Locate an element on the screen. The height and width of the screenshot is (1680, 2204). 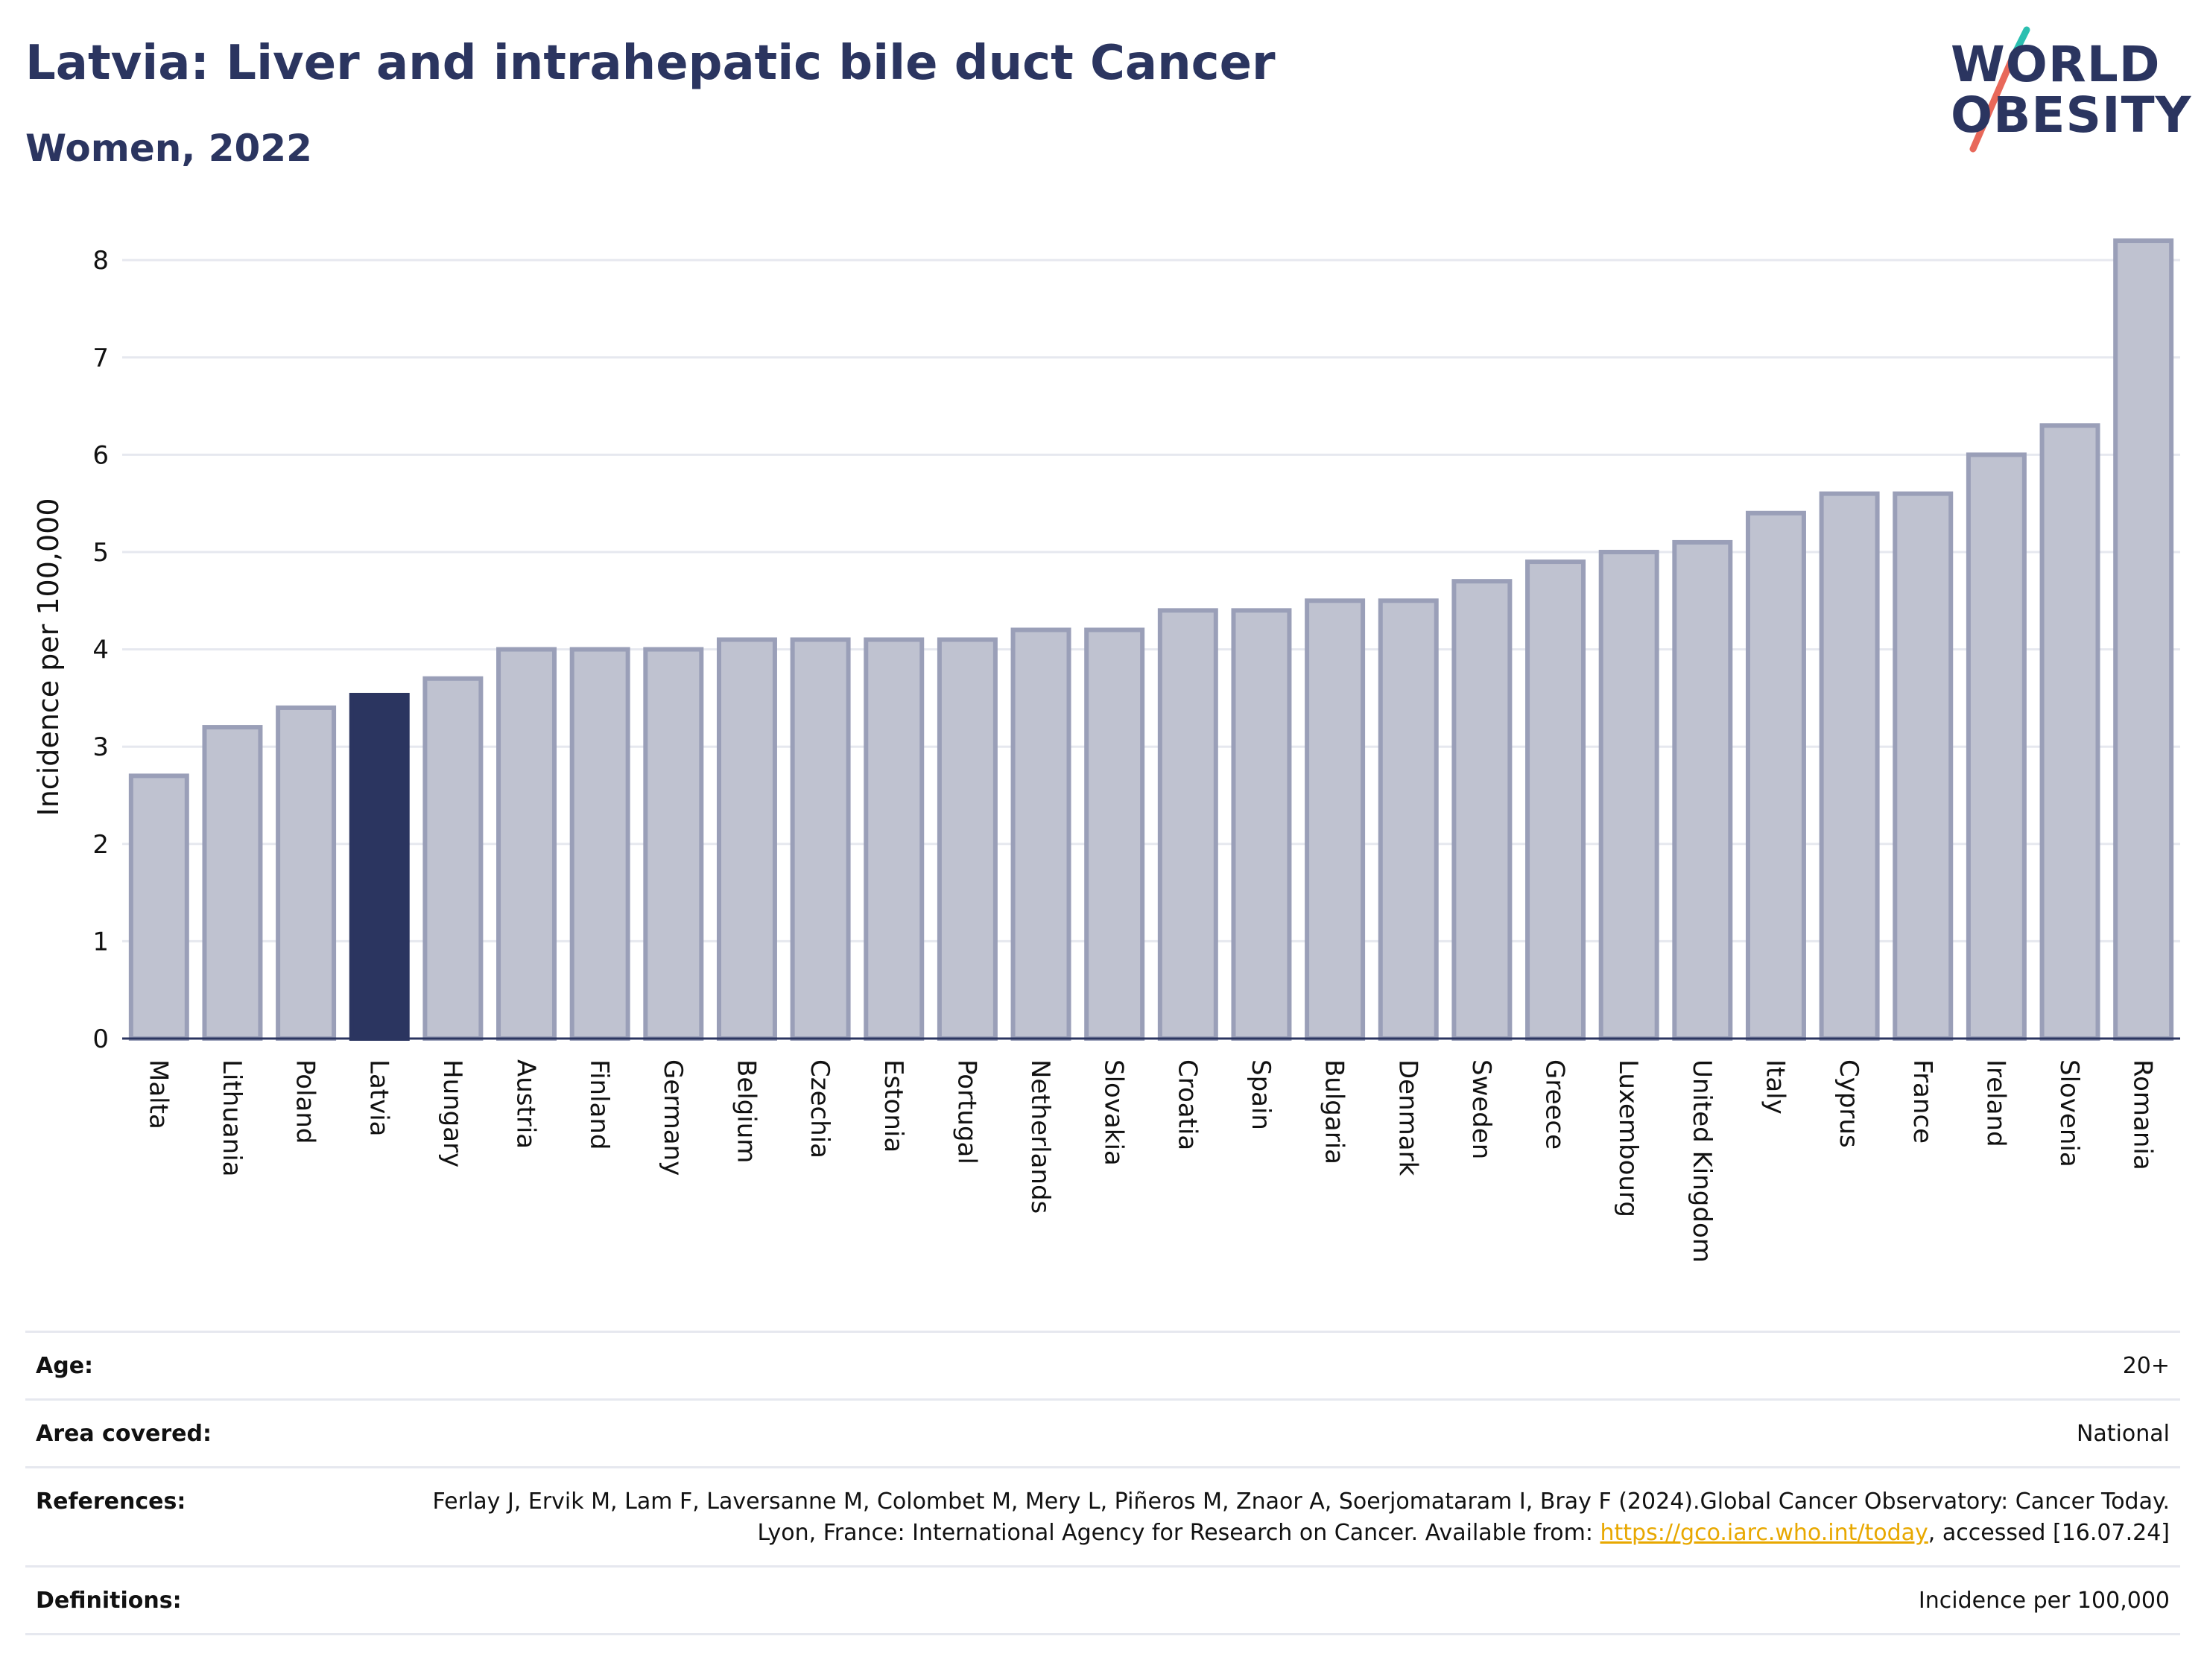
reference-link: https://gco.iarc.who.int/today is located at coordinates (1764, 1533).